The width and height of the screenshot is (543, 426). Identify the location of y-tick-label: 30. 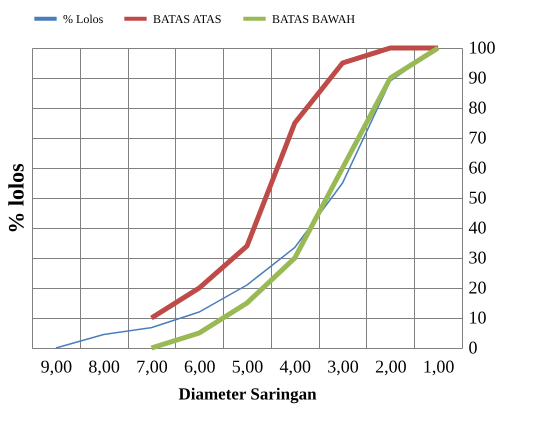
(477, 258).